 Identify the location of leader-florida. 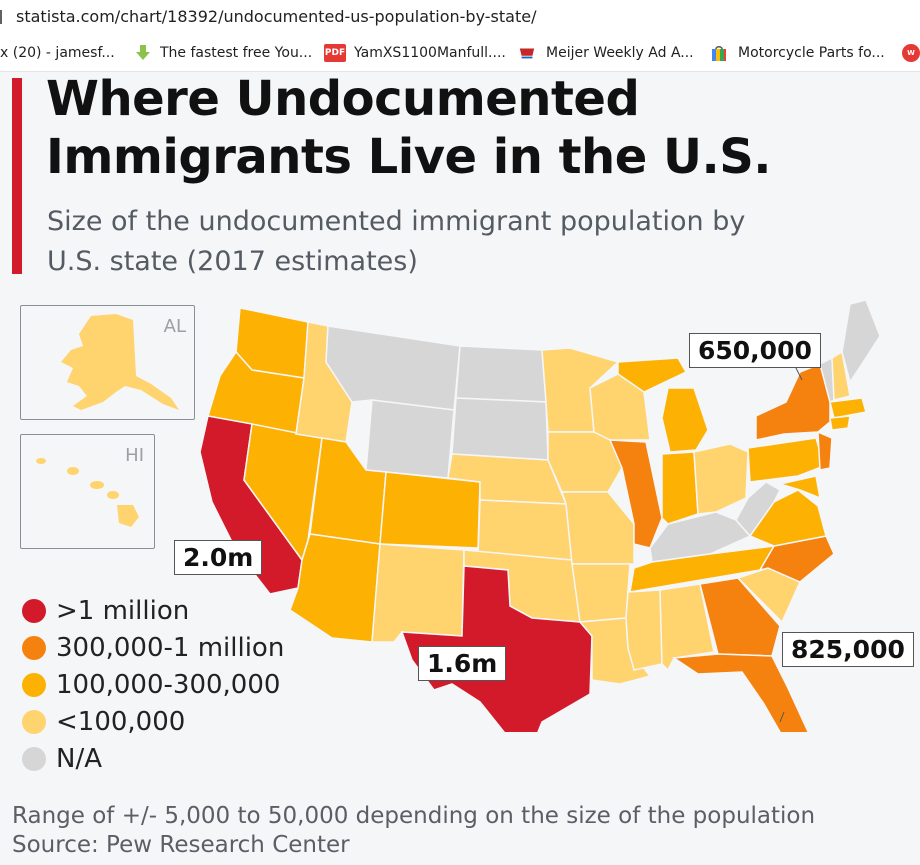
(782, 717).